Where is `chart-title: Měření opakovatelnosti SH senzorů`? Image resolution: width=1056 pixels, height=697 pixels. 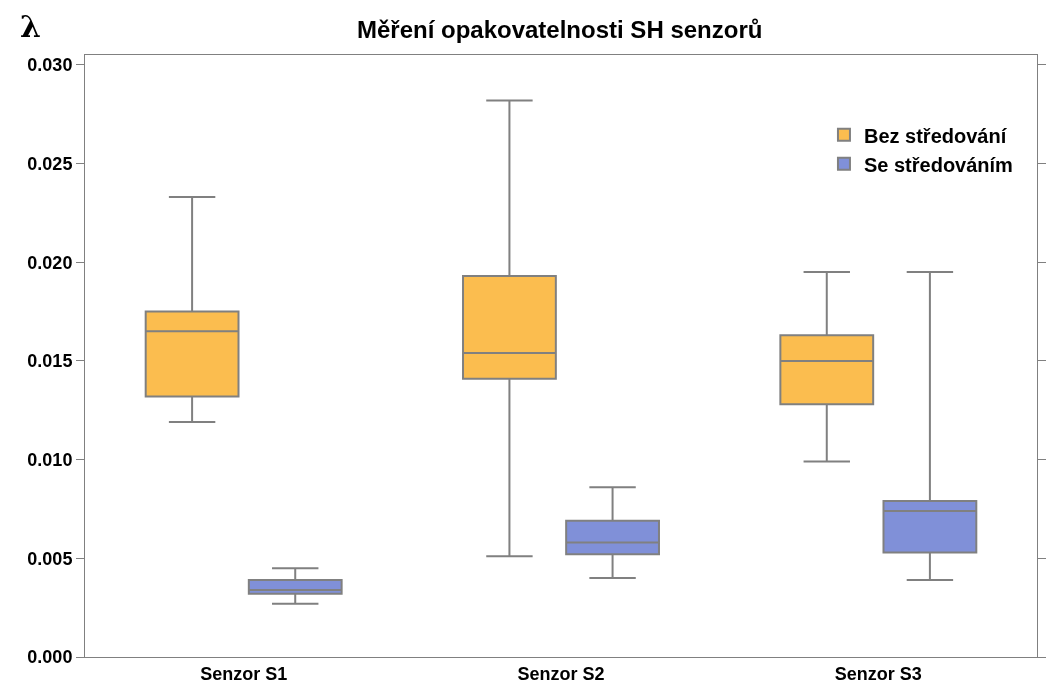
chart-title: Měření opakovatelnosti SH senzorů is located at coordinates (559, 29).